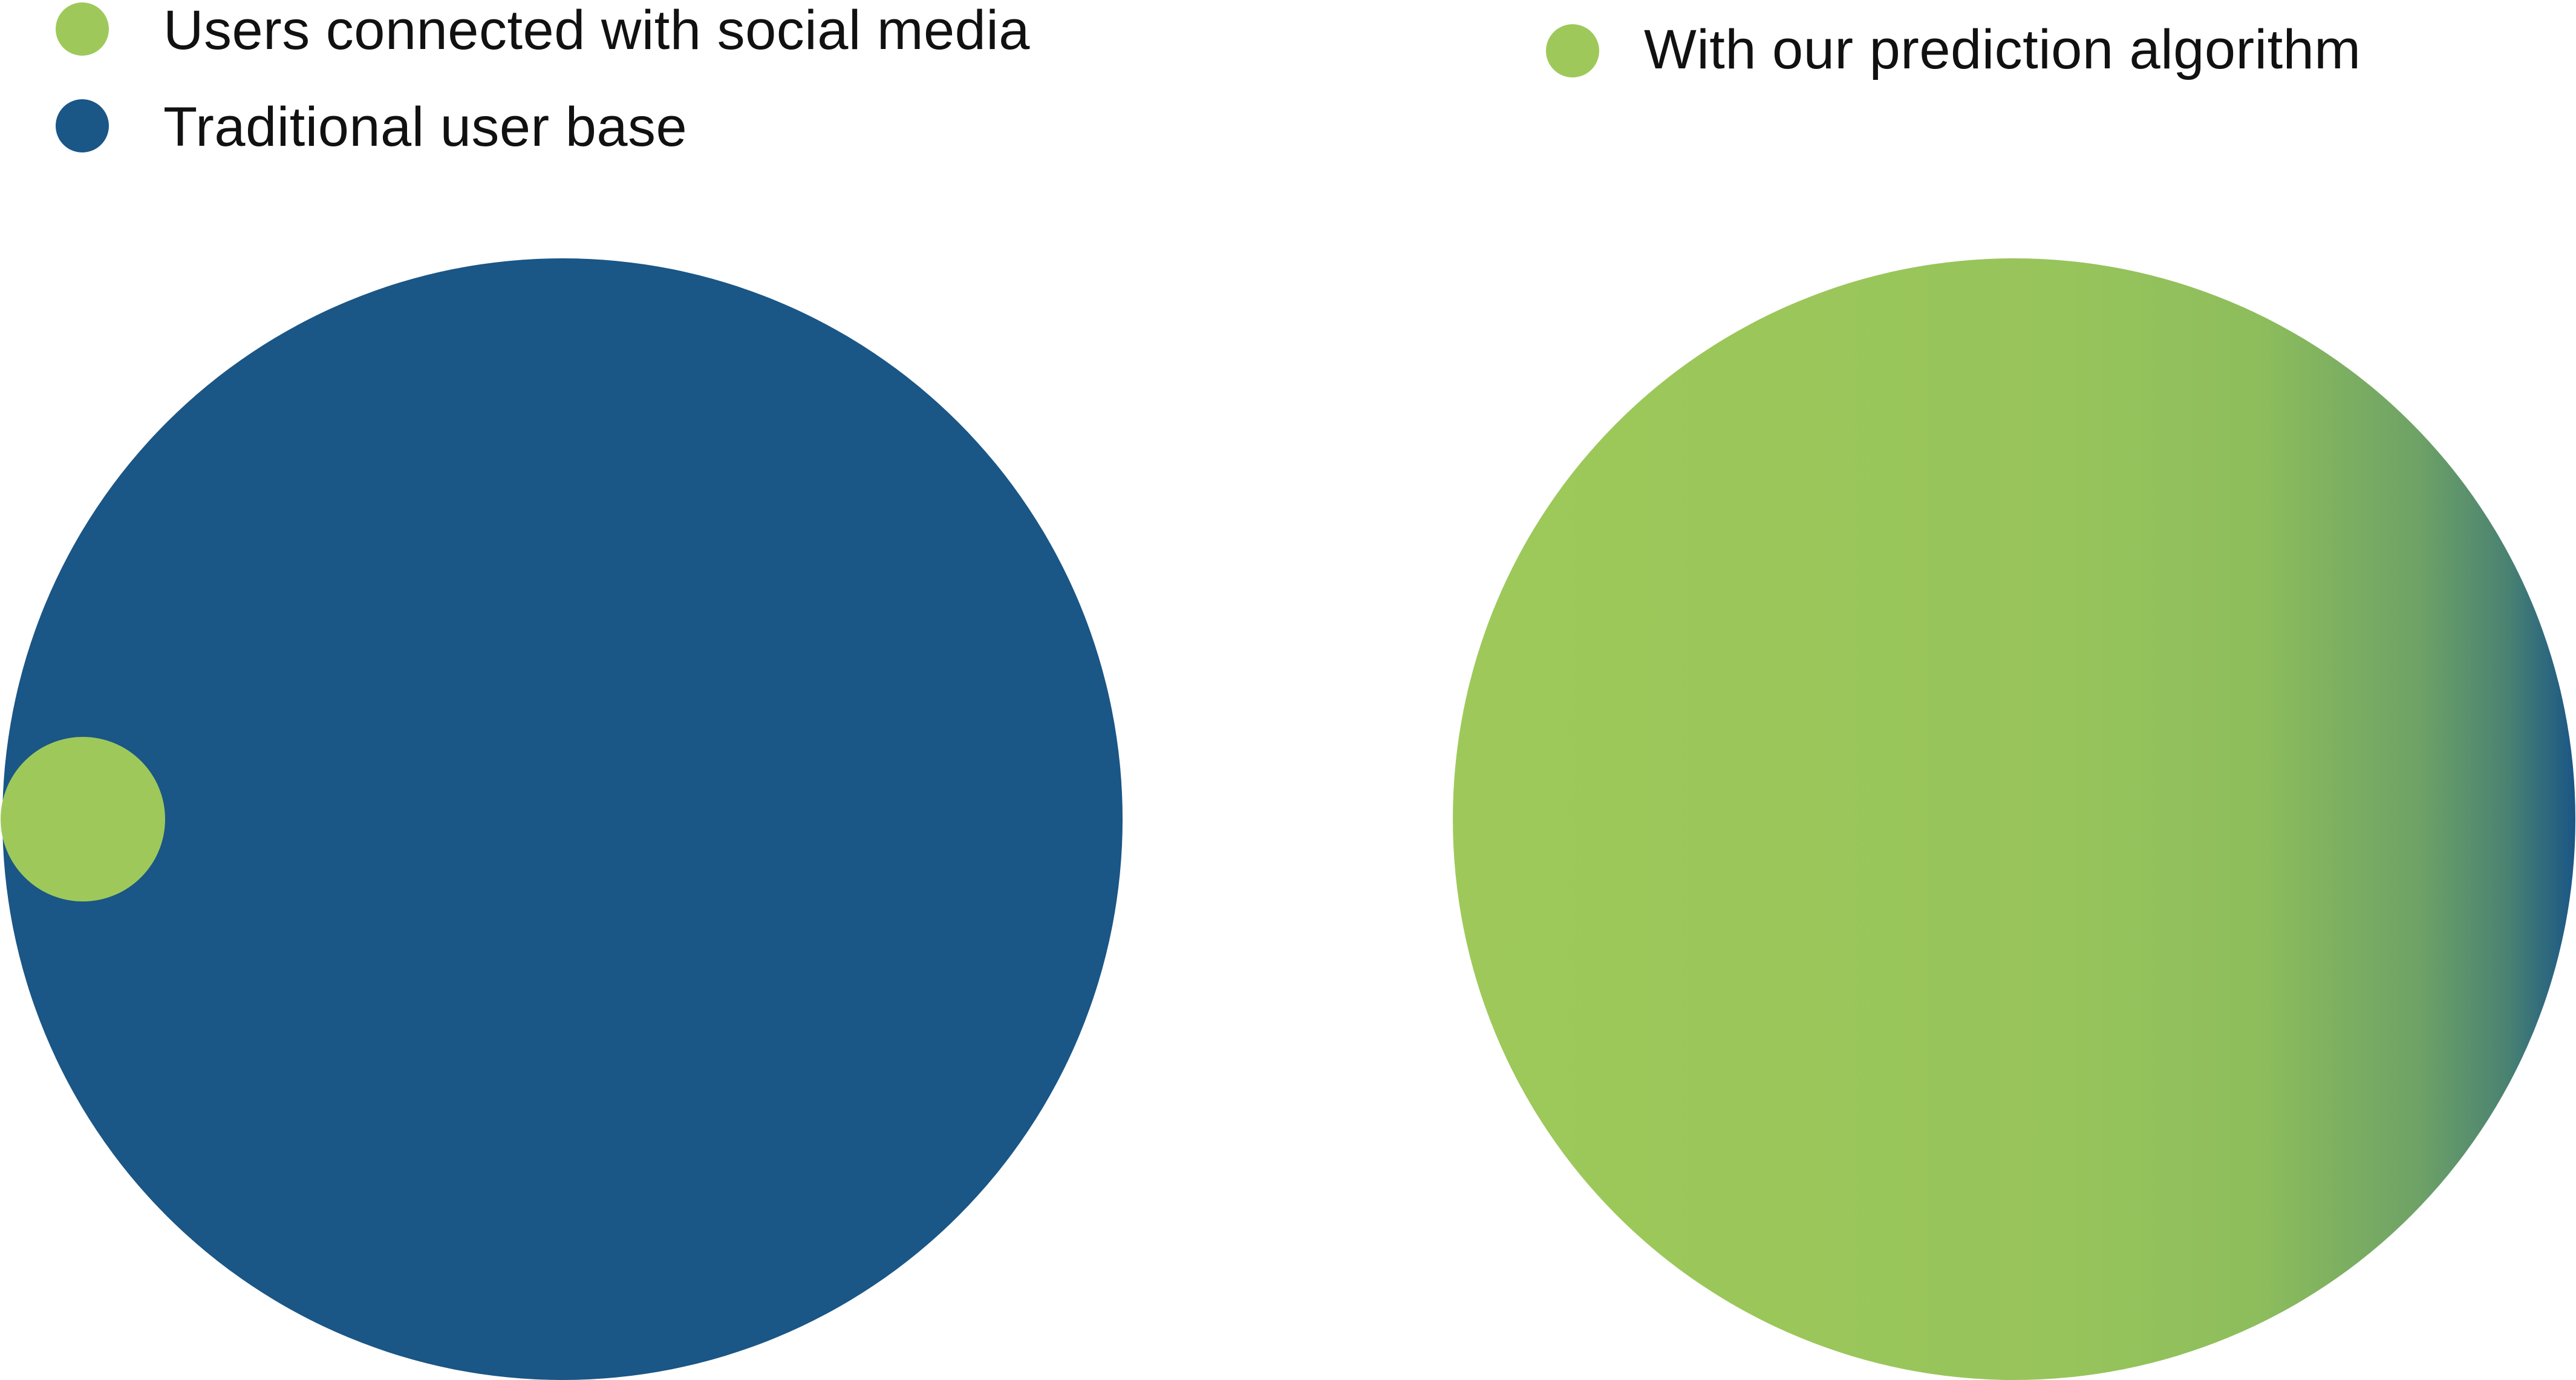 The image size is (2576, 1380). Describe the element at coordinates (2002, 50) in the screenshot. I see `prediction-algorithm-legend-label: With our prediction algorithm` at that location.